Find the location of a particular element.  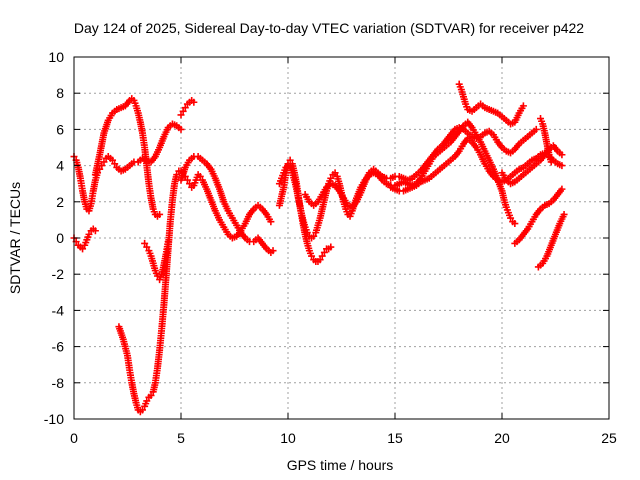

x-tick-label: 10 is located at coordinates (288, 438).